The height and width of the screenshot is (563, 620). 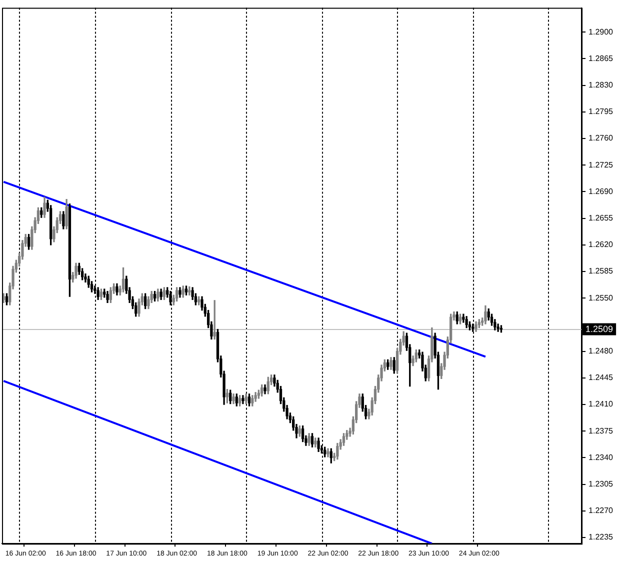 I want to click on y-tick-label: 1.2305, so click(x=601, y=484).